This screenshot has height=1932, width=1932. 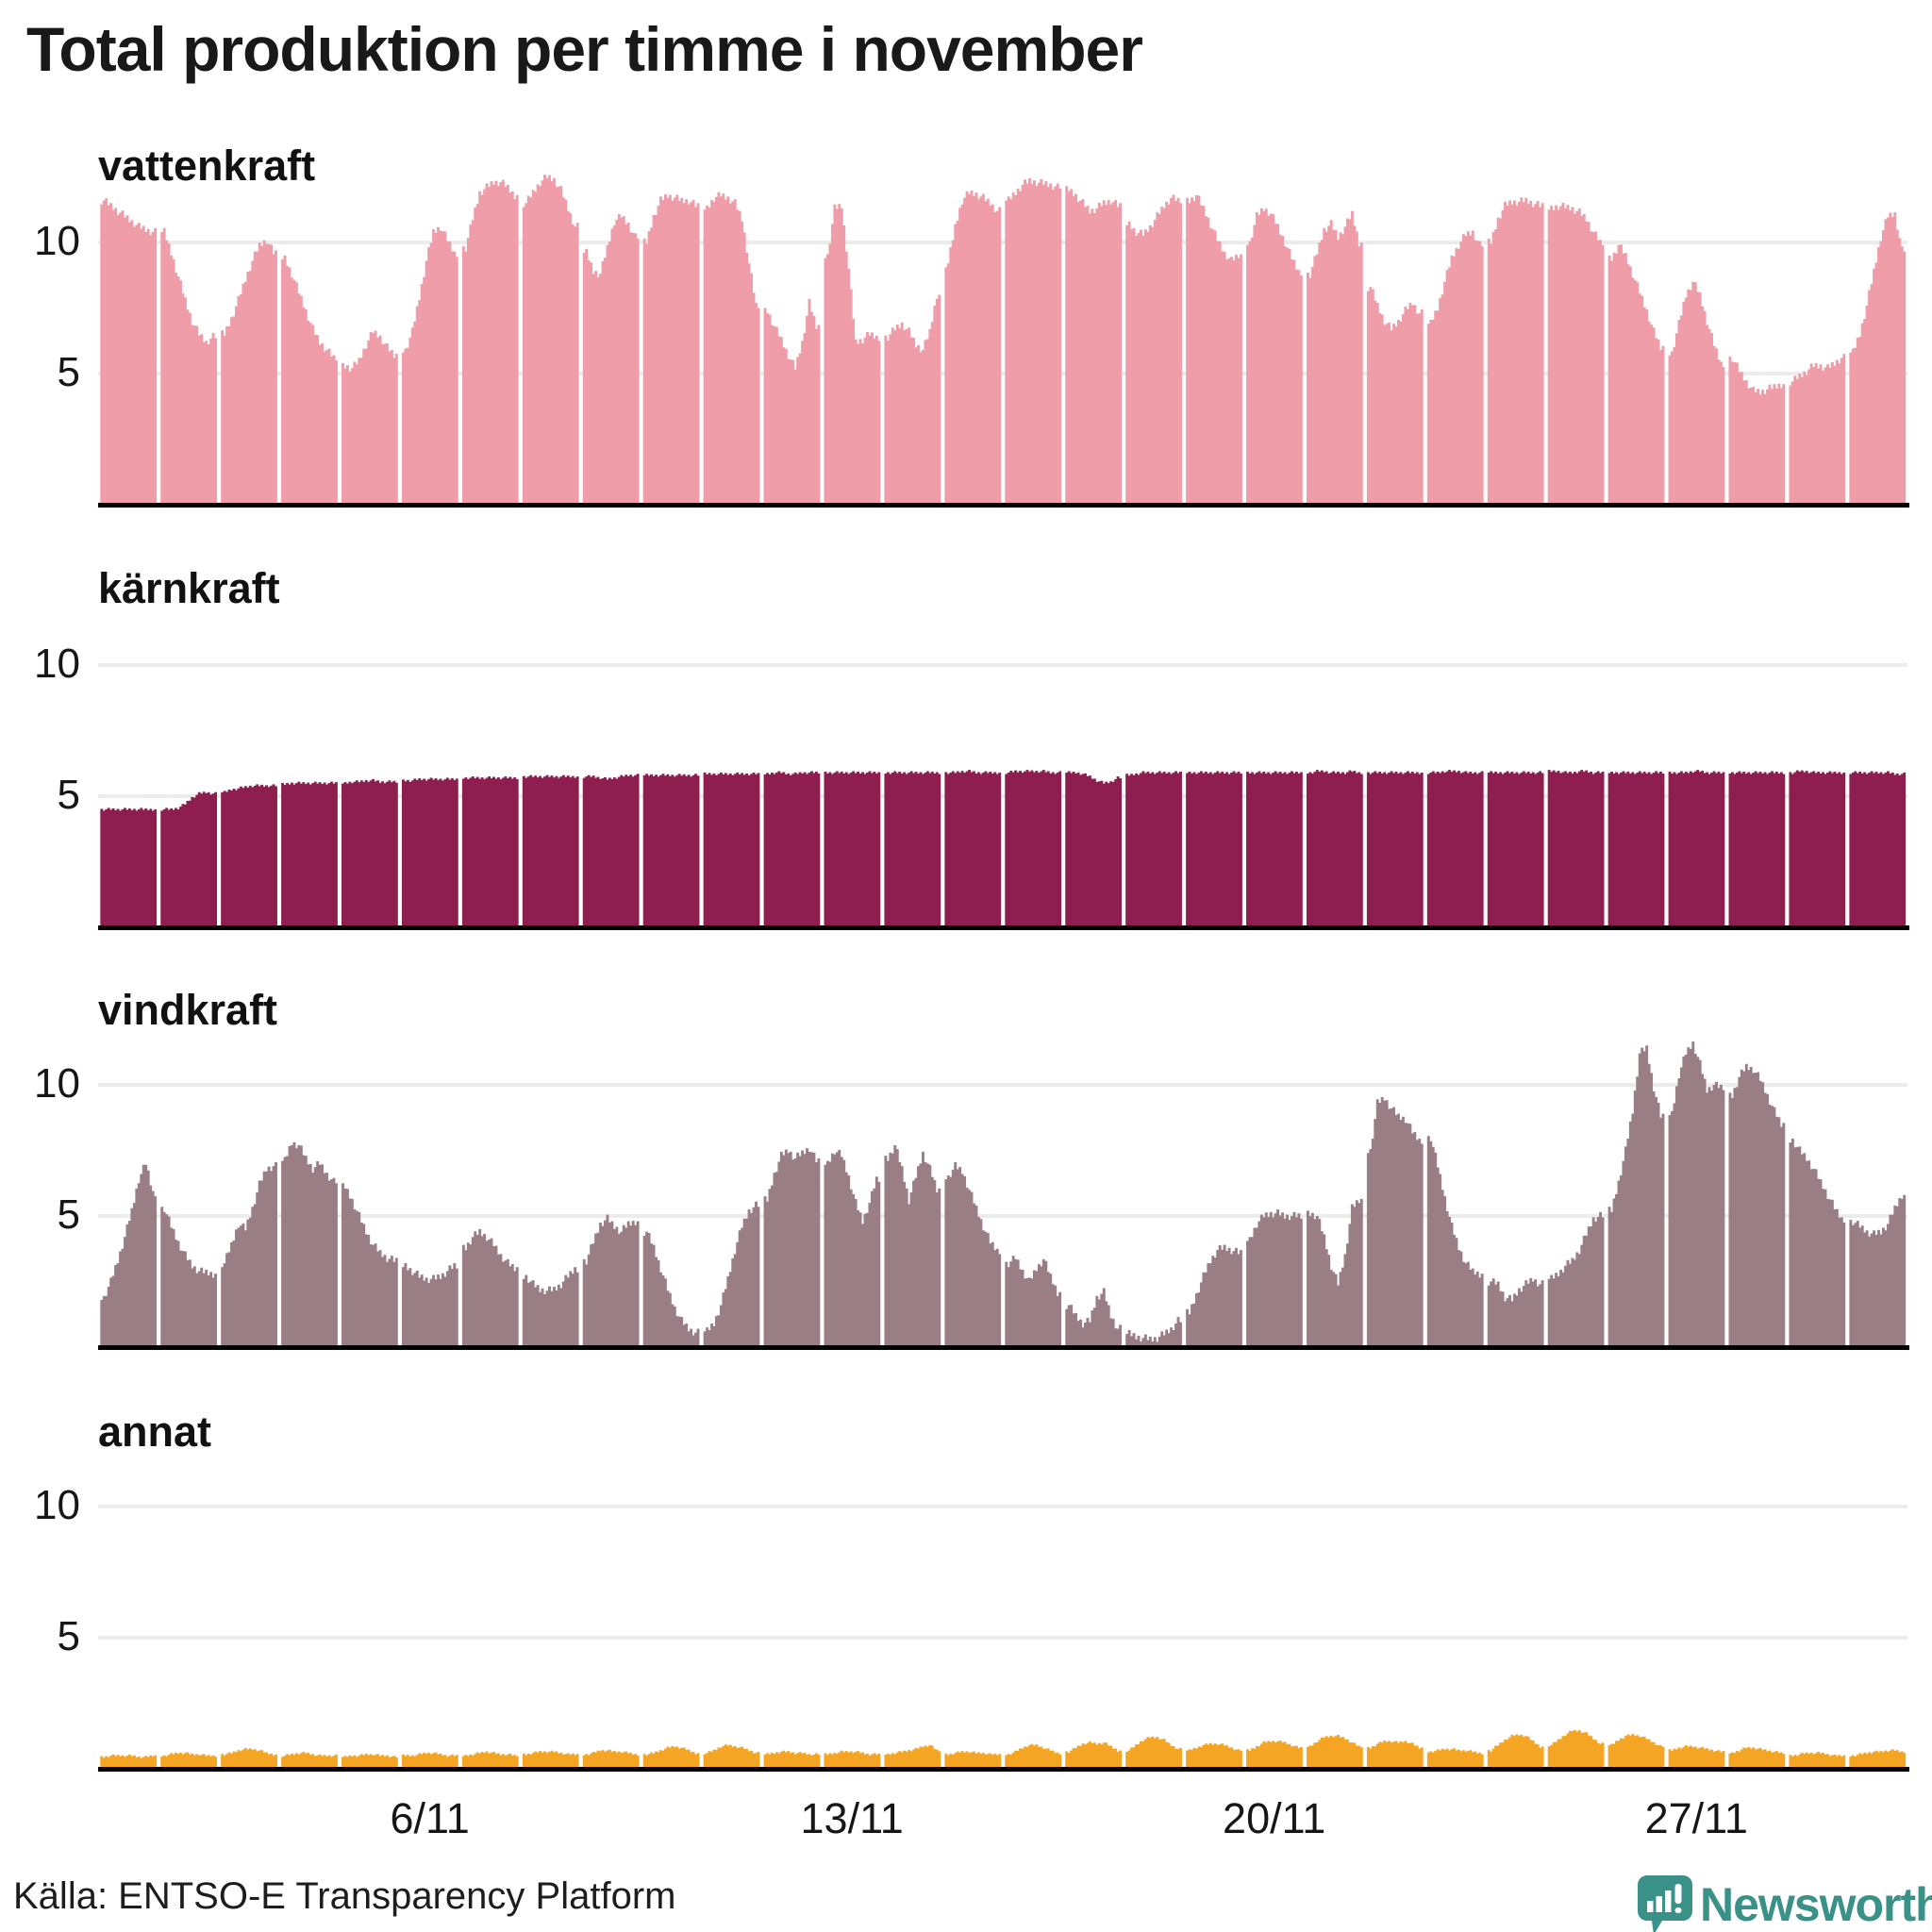 I want to click on page-title: Total produktion per timme i november, so click(x=584, y=49).